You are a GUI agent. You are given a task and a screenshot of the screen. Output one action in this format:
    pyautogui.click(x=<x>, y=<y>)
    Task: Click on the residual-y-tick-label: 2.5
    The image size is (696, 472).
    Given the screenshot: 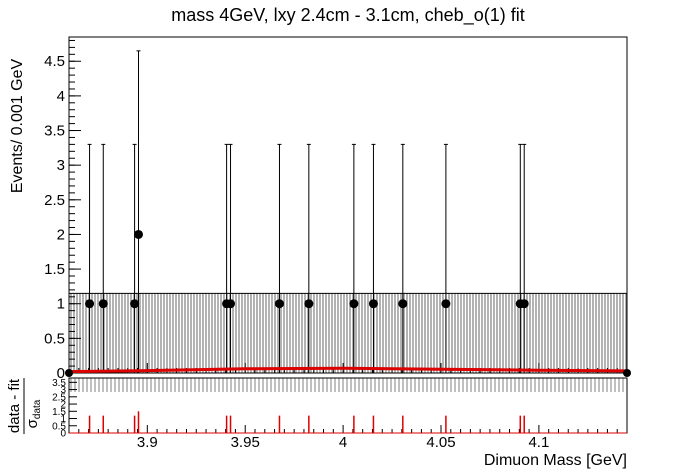 What is the action you would take?
    pyautogui.click(x=59, y=397)
    